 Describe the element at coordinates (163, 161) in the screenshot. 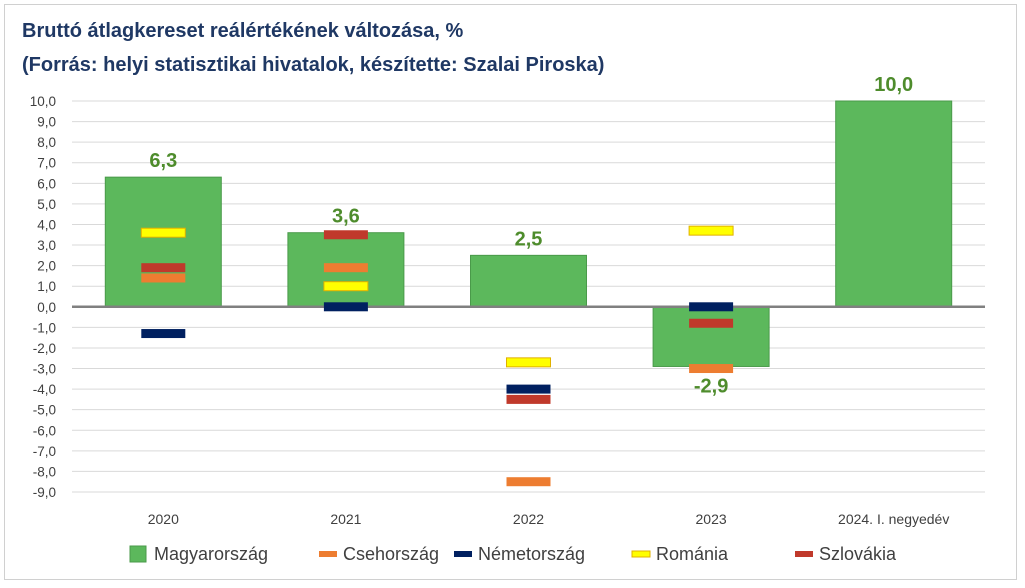

I see `data-label: 6,3` at that location.